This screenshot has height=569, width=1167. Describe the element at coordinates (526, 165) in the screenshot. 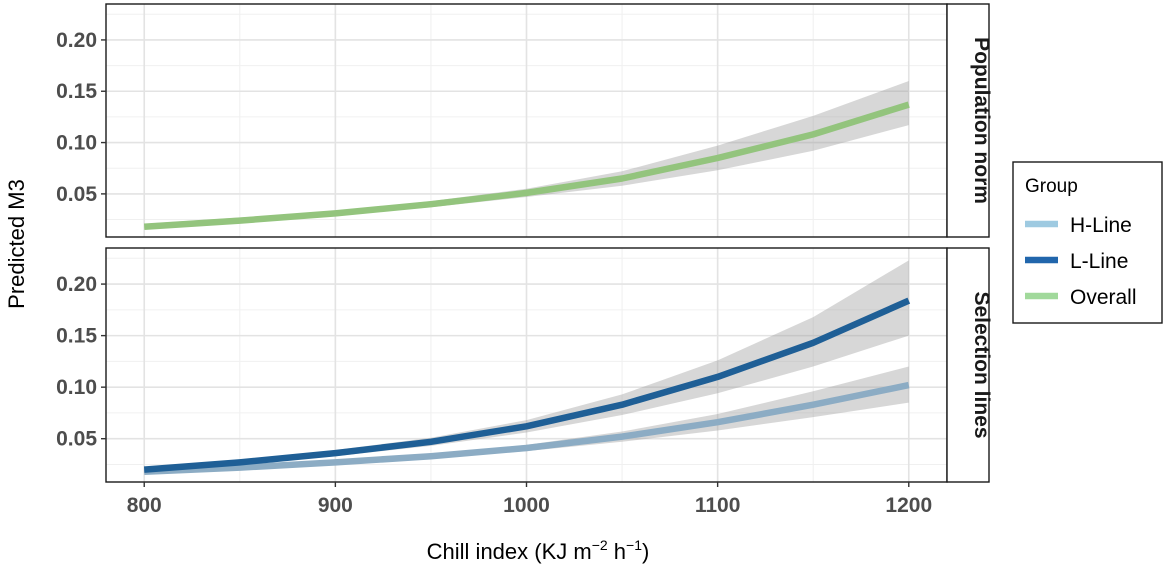

I see `series-line-overall` at that location.